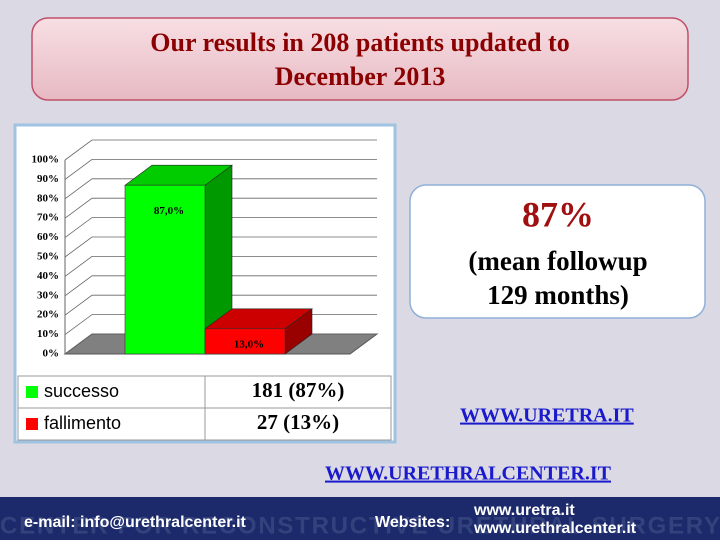  Describe the element at coordinates (48, 237) in the screenshot. I see `y-tick-label: 60%` at that location.